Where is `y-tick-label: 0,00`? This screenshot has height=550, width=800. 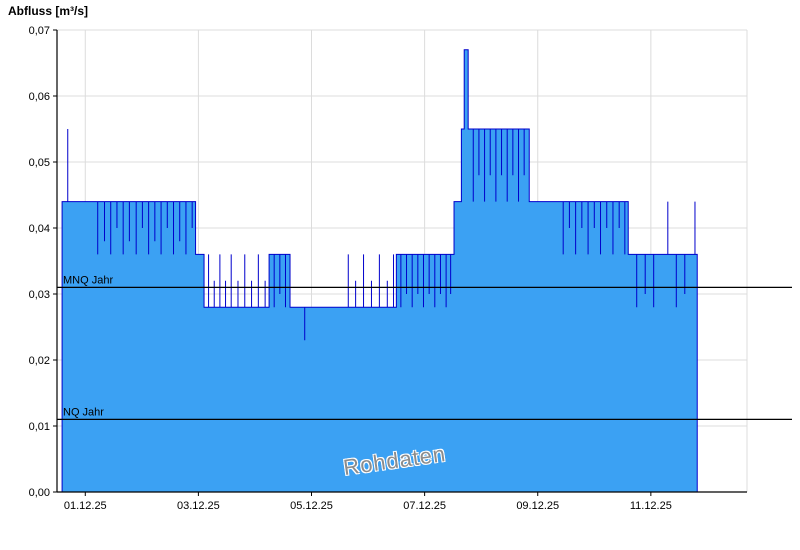
y-tick-label: 0,00 is located at coordinates (39, 493).